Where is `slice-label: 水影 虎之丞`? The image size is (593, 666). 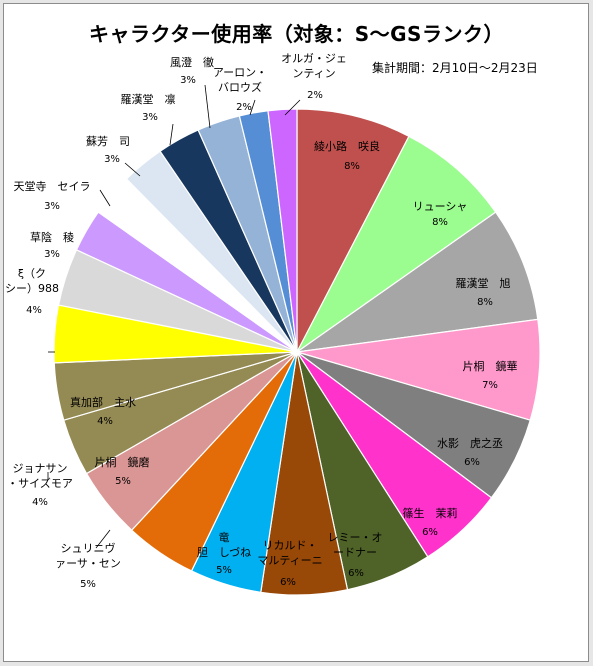
slice-label: 水影 虎之丞 is located at coordinates (470, 443).